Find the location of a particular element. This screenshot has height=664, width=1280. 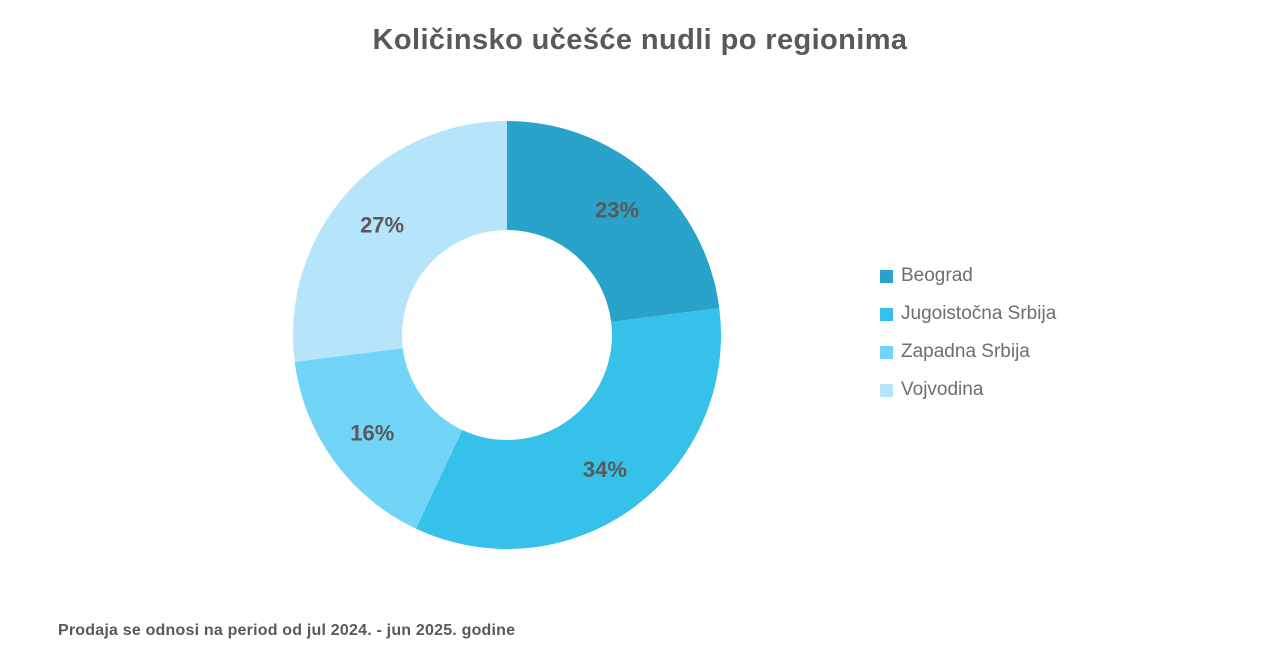

donut-slice-zapadna-srbija is located at coordinates (378, 438).